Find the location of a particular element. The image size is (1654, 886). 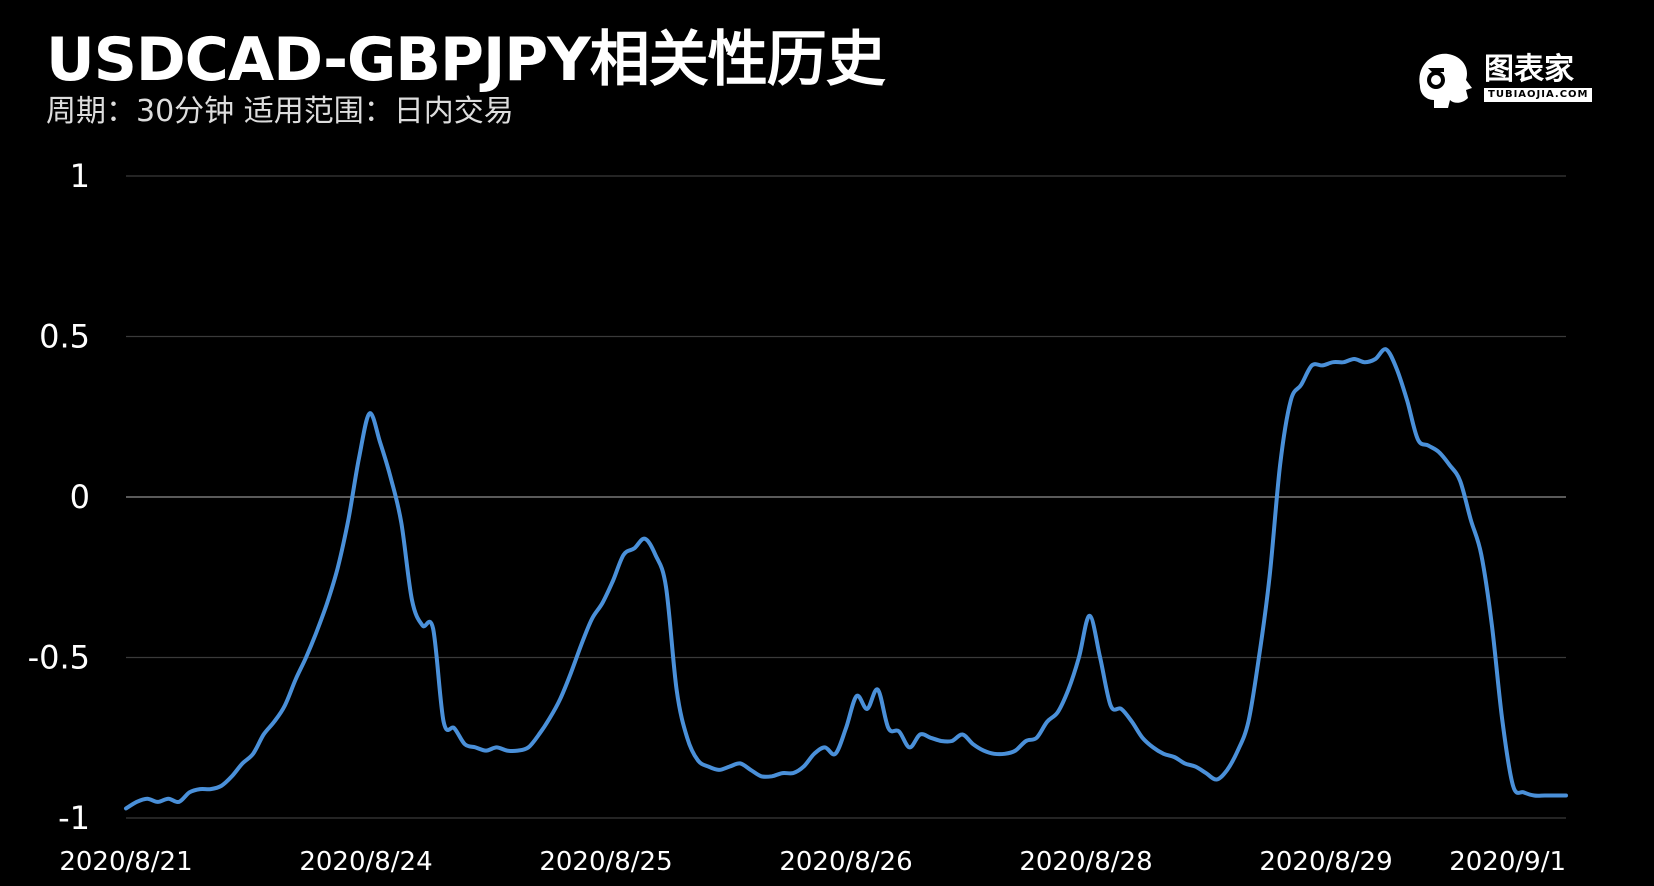

x-tick-label: 2020/8/29 is located at coordinates (1325, 862).